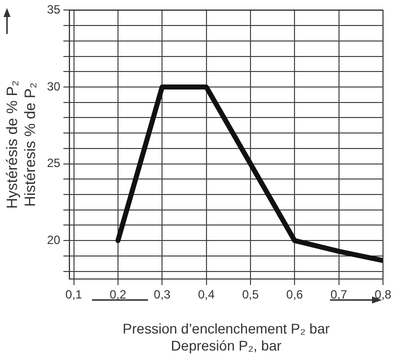  I want to click on x-tick-label: 0,7, so click(339, 295).